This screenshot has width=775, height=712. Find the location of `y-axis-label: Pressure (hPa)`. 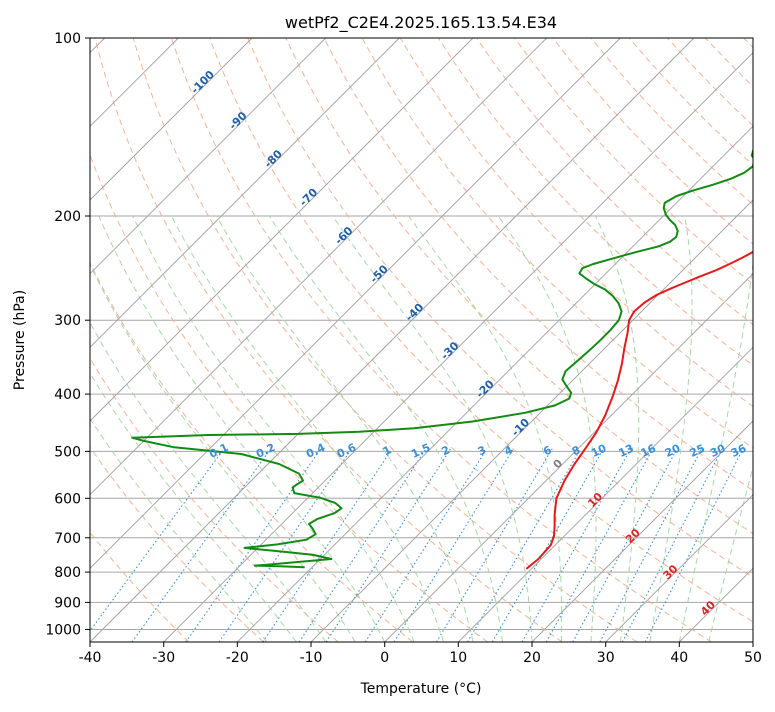

y-axis-label: Pressure (hPa) is located at coordinates (20, 340).